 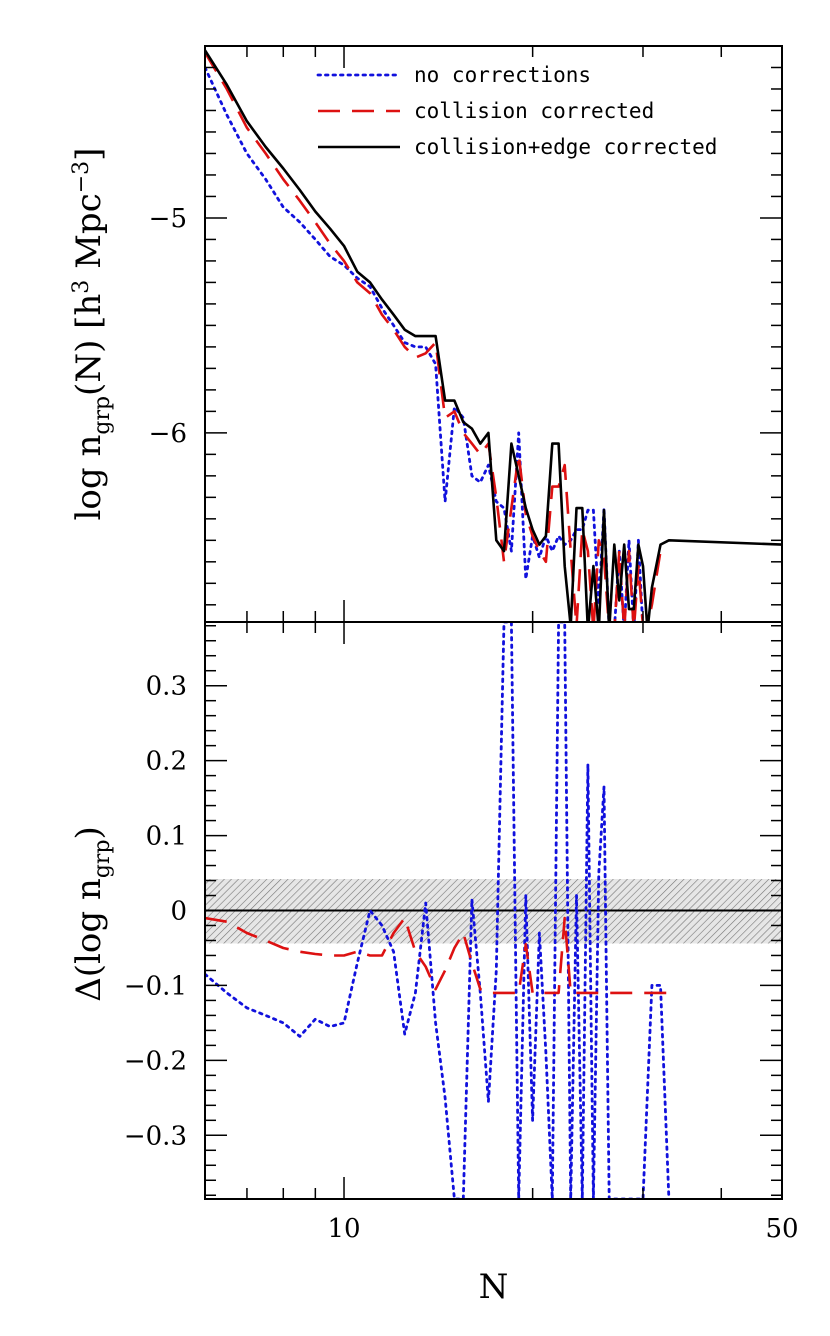 I want to click on y-tick-label: 0, so click(x=178, y=912).